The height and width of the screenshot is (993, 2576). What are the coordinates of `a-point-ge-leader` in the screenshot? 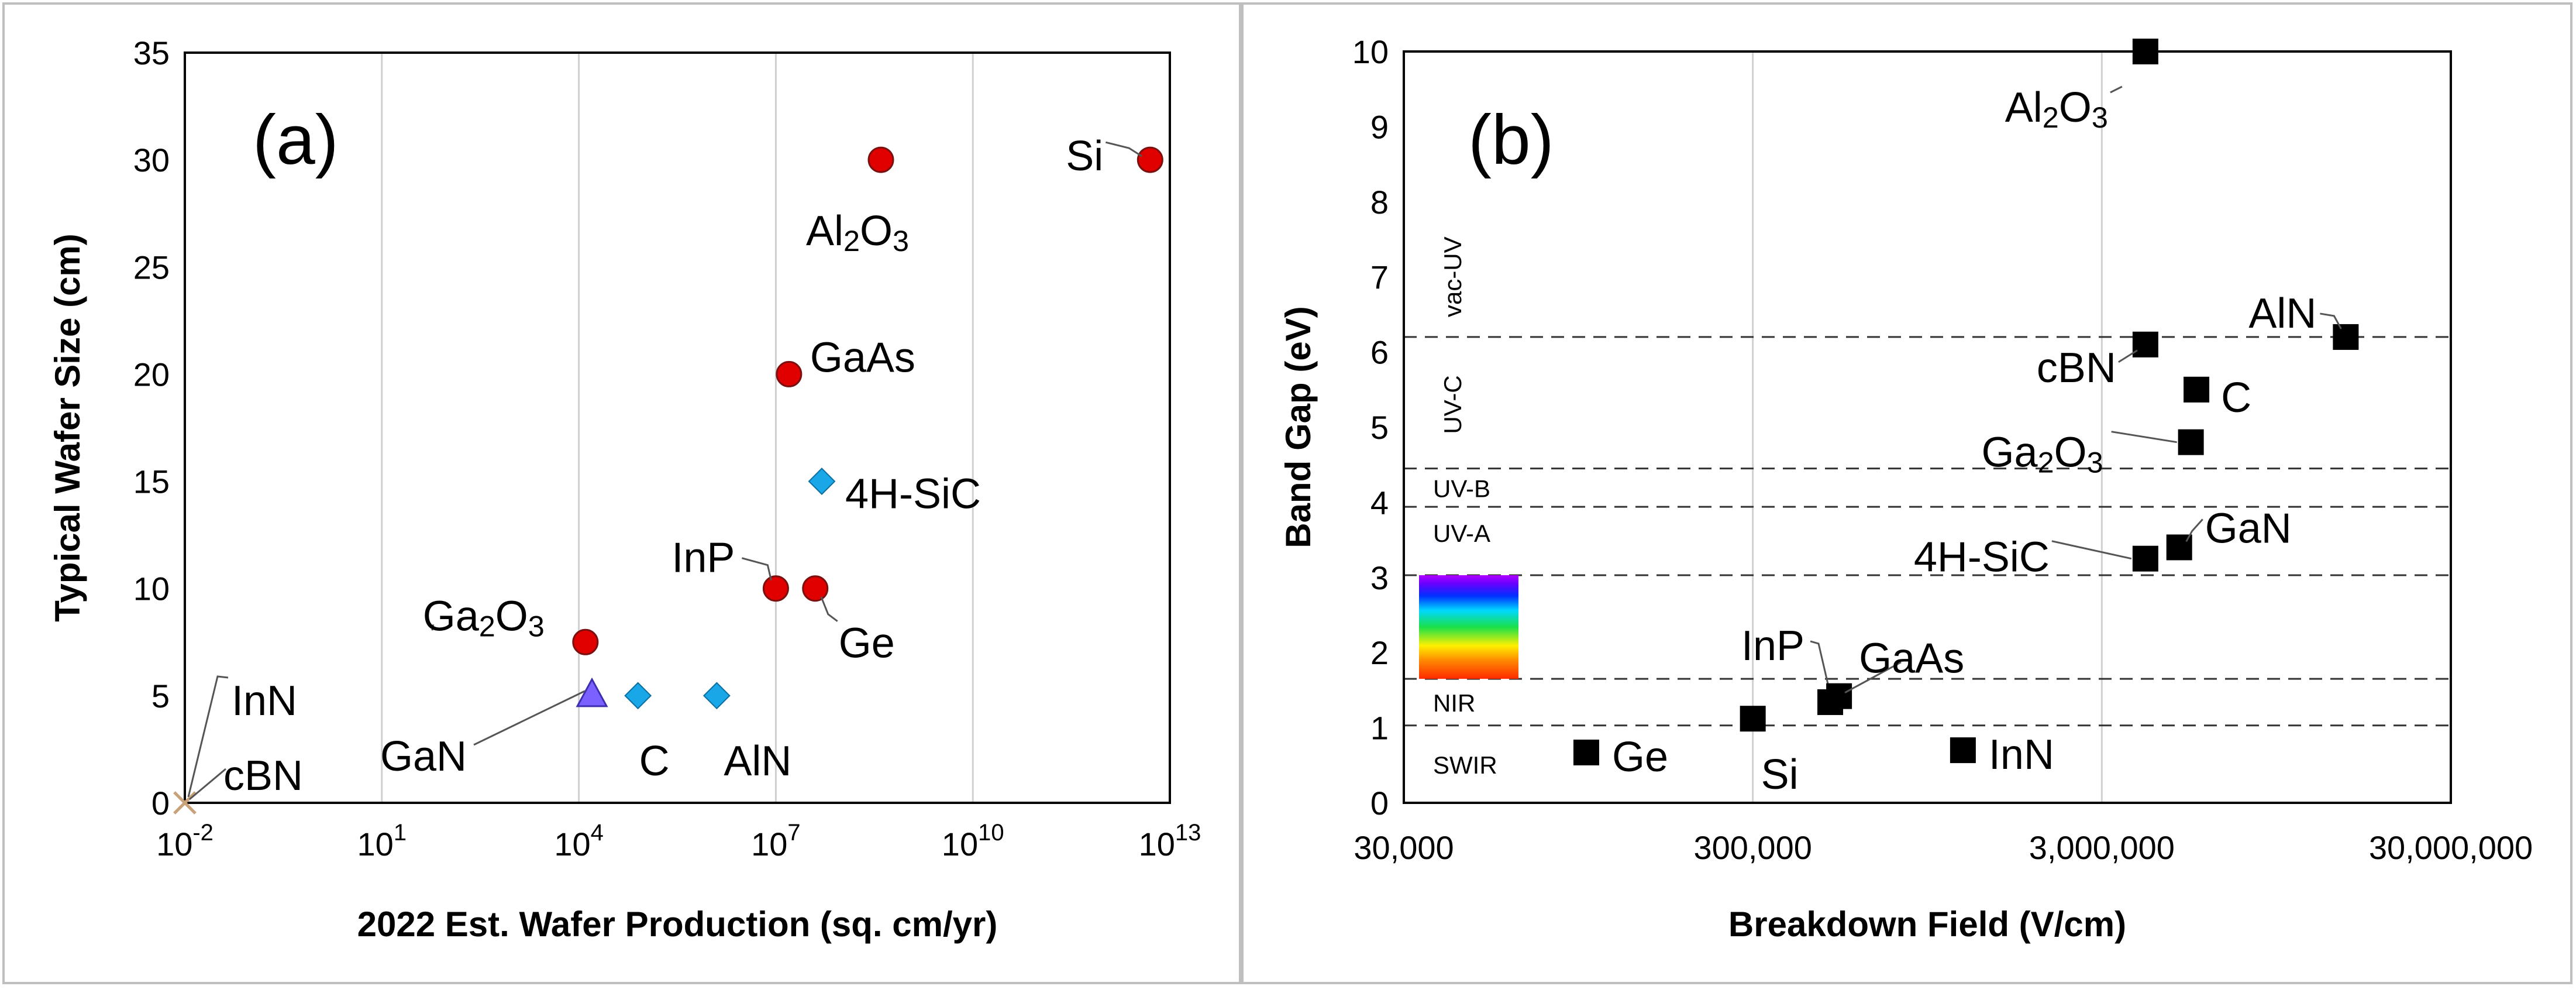 It's located at (829, 609).